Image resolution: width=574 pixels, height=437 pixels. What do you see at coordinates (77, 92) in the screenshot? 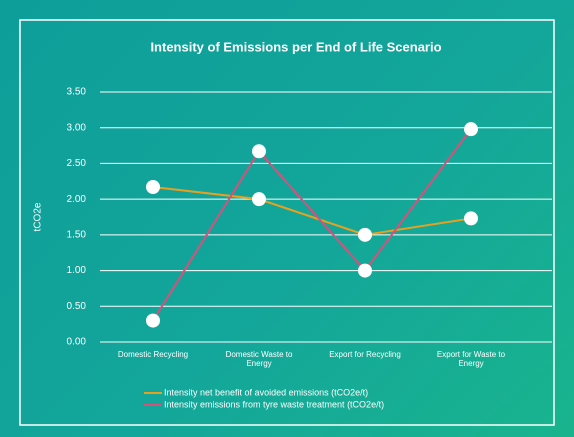
I see `y-tick-label: 3.50` at bounding box center [77, 92].